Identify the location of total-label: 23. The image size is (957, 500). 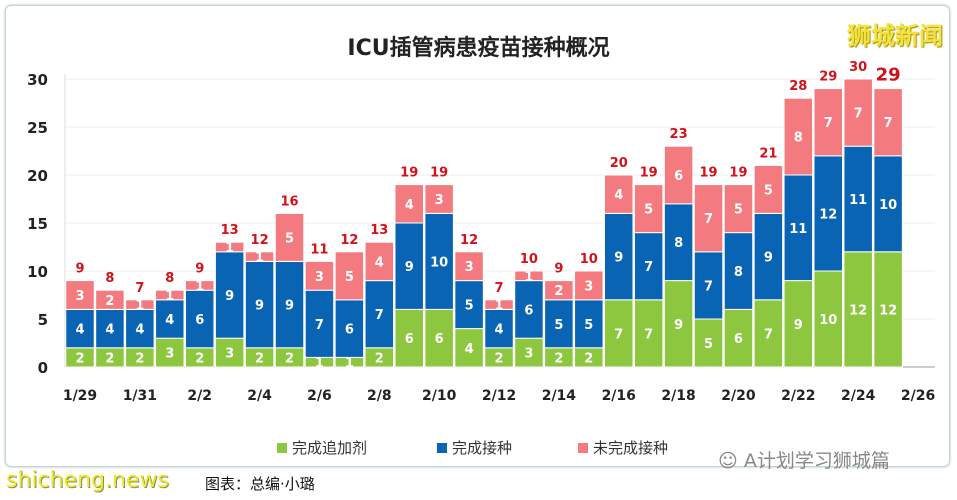
(679, 134).